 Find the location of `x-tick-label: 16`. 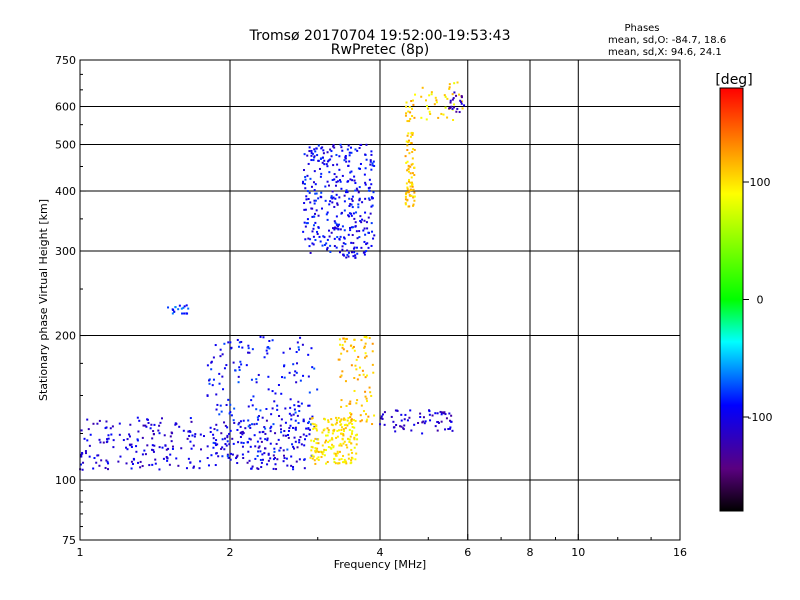

x-tick-label: 16 is located at coordinates (680, 552).